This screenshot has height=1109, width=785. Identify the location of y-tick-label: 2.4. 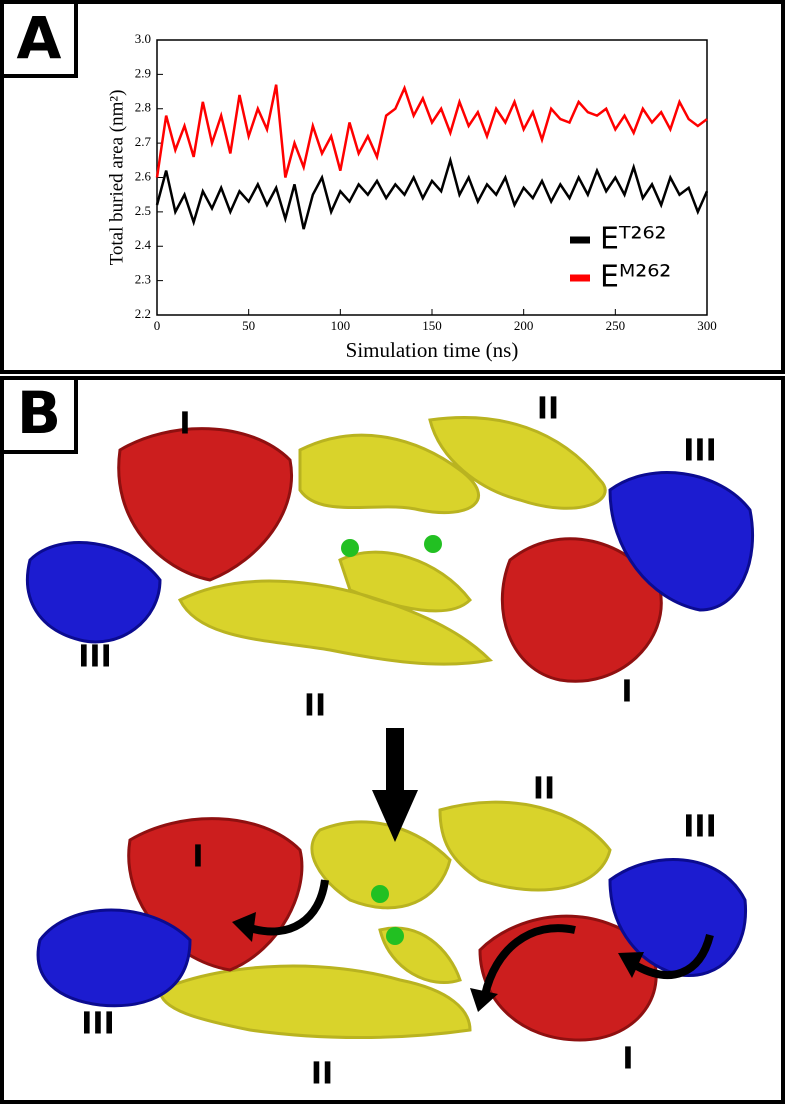
(143, 244).